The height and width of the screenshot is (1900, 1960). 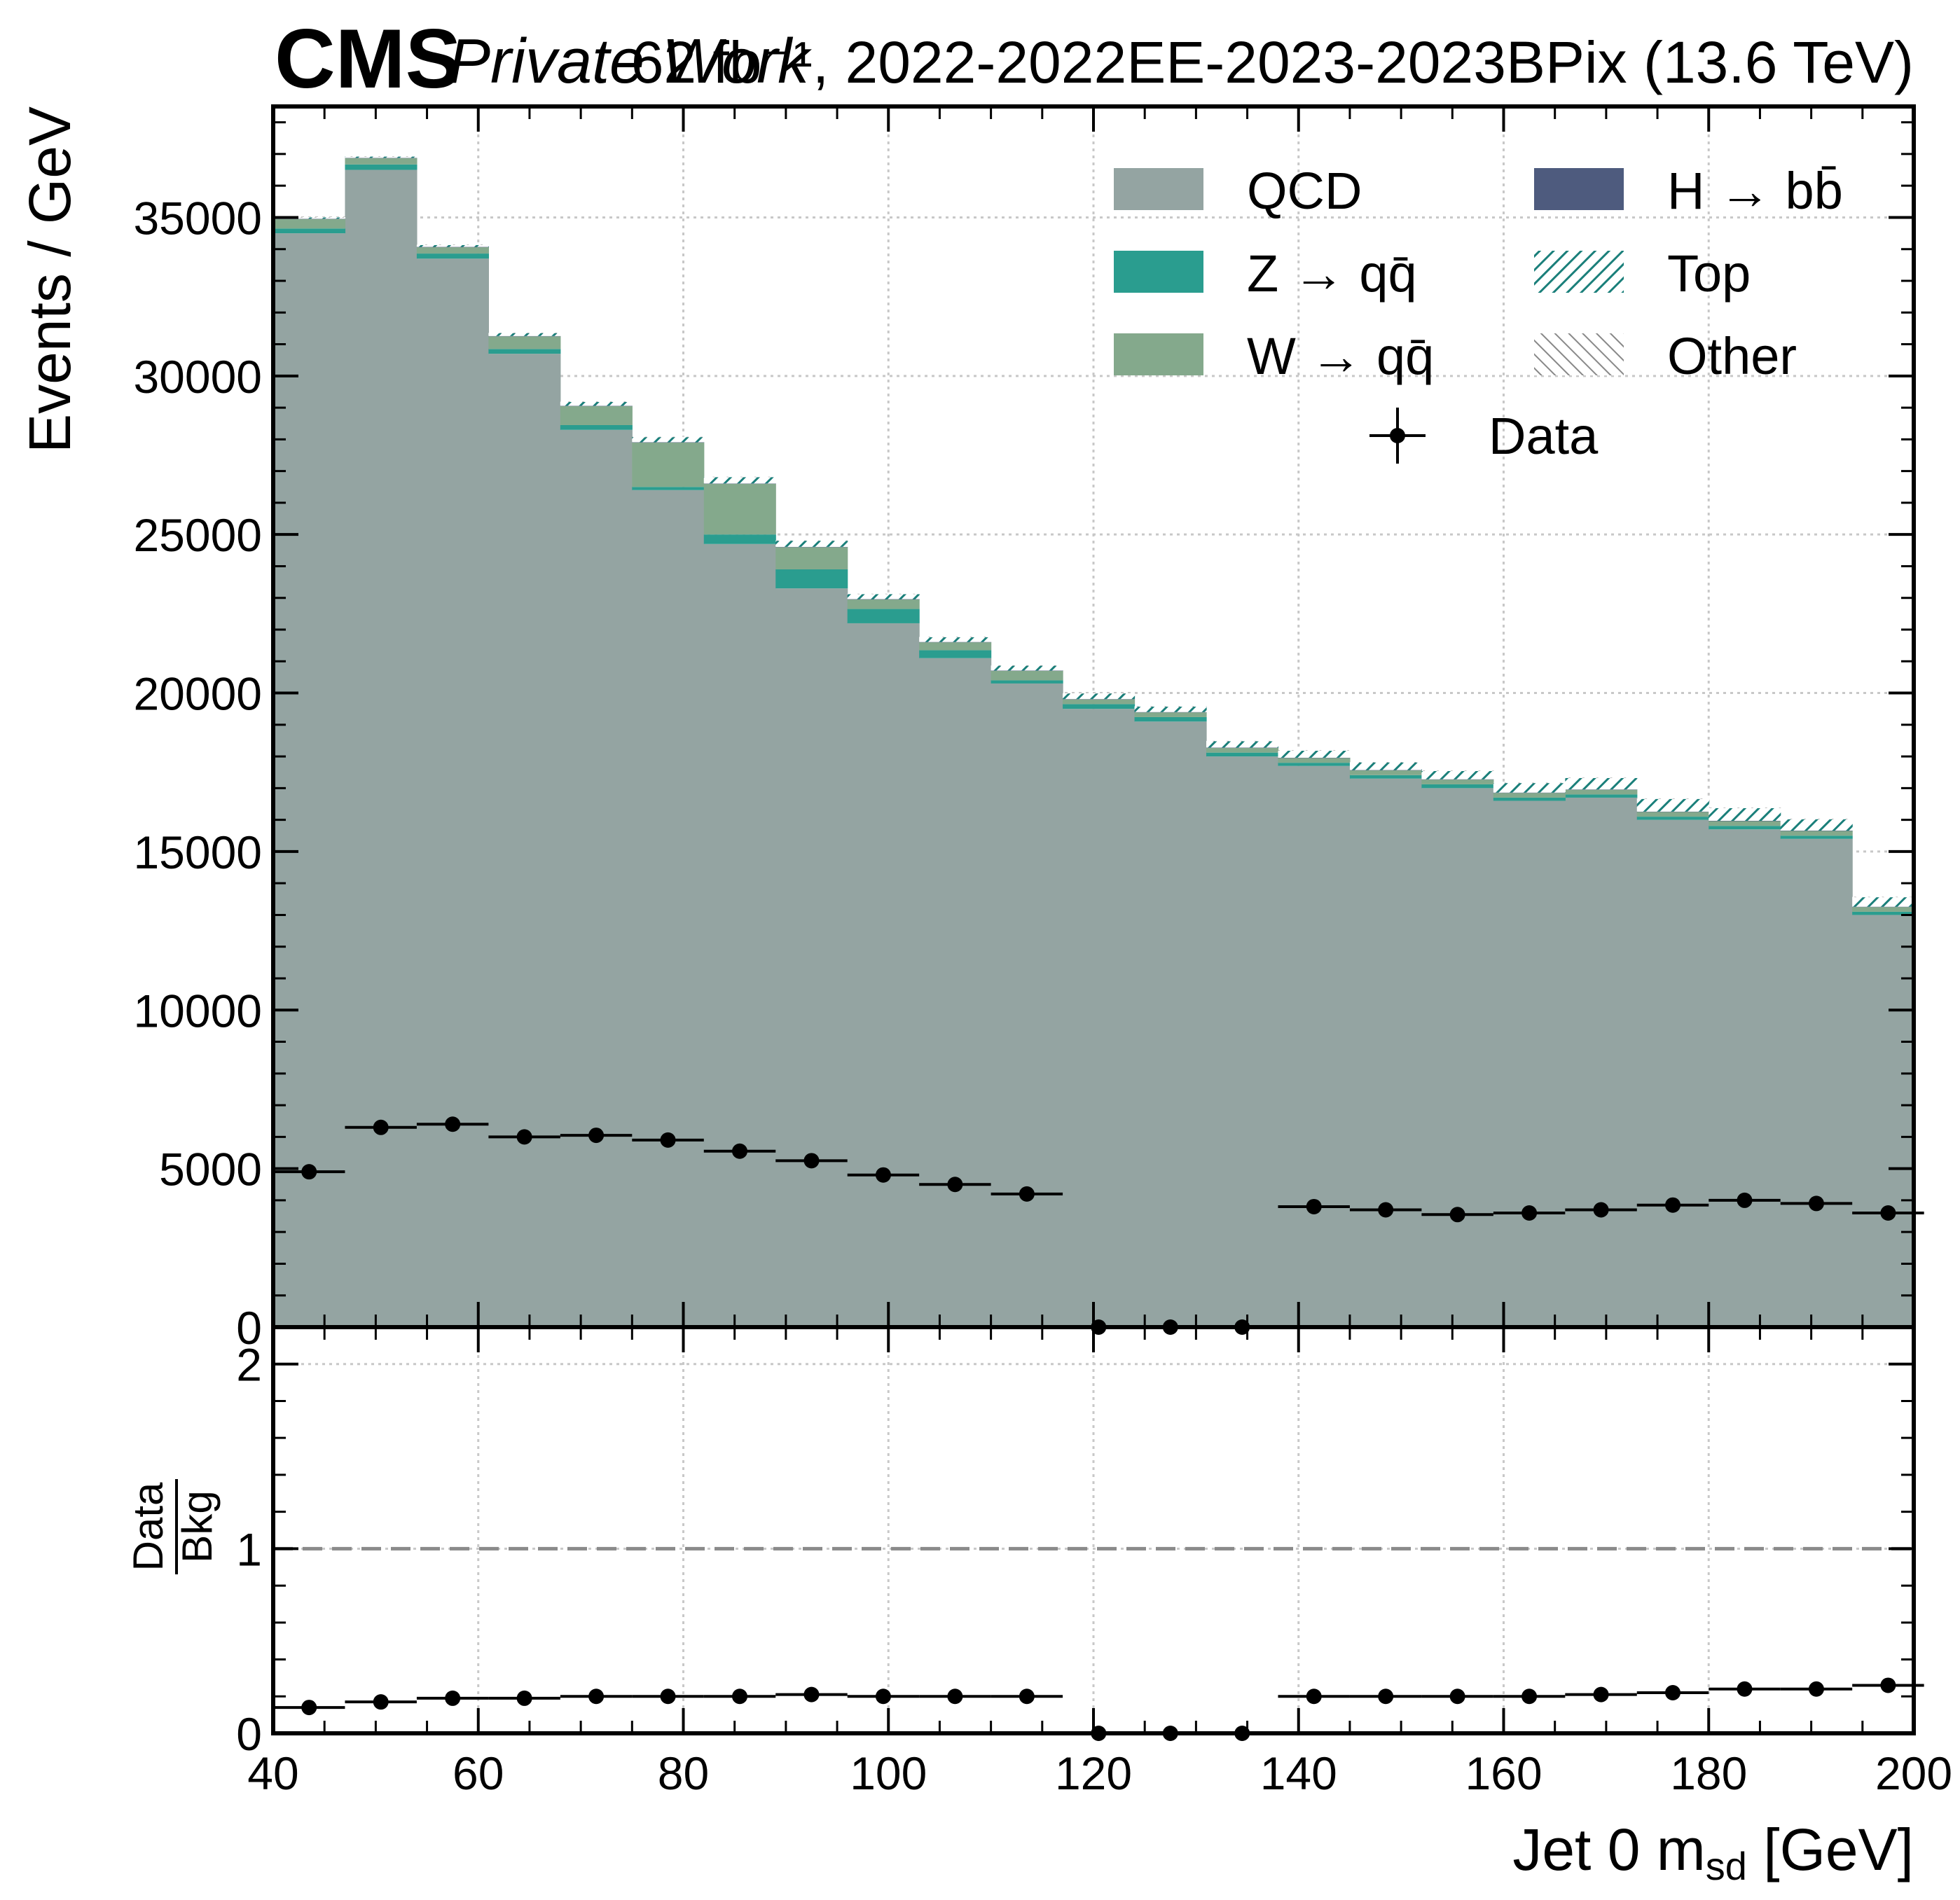 I want to click on x-tick-labels: 40 60 80 100 120 140 160 180 200, so click(x=1099, y=1773).